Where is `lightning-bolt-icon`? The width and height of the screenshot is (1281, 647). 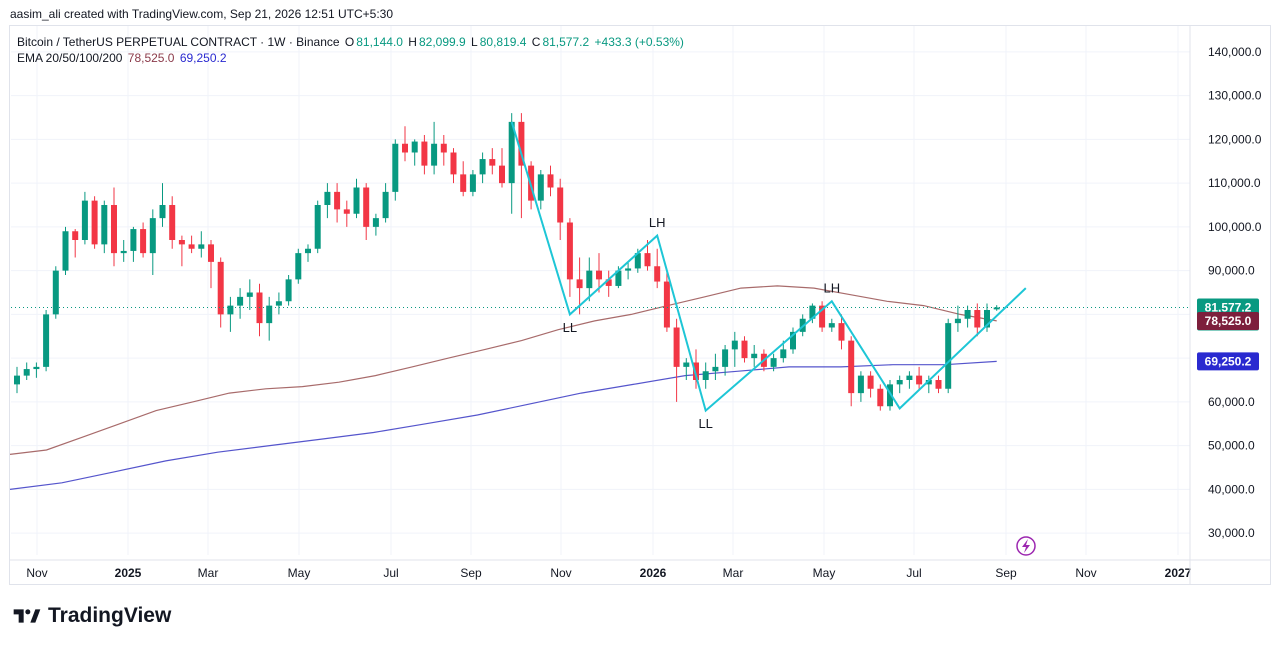
lightning-bolt-icon is located at coordinates (1026, 546).